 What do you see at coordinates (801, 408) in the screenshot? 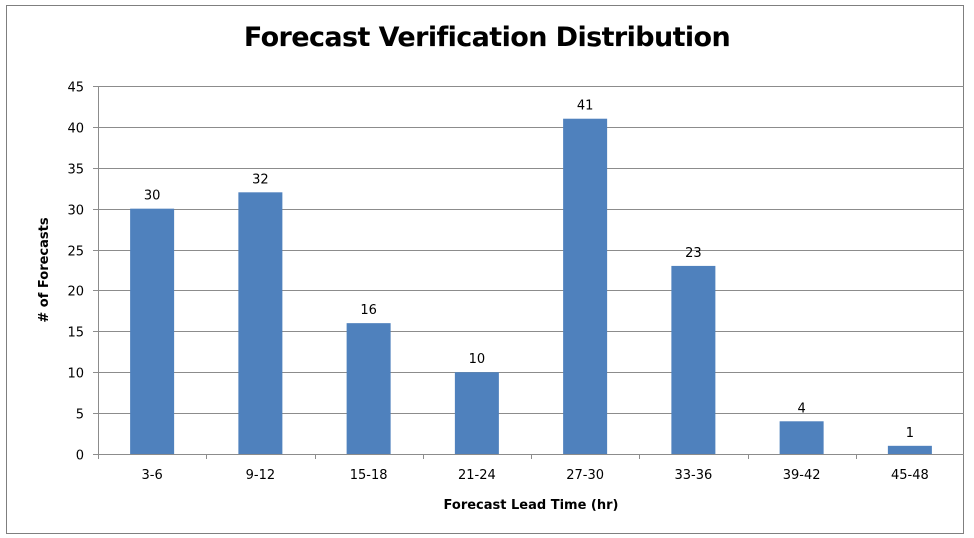
I see `data-label: 4` at bounding box center [801, 408].